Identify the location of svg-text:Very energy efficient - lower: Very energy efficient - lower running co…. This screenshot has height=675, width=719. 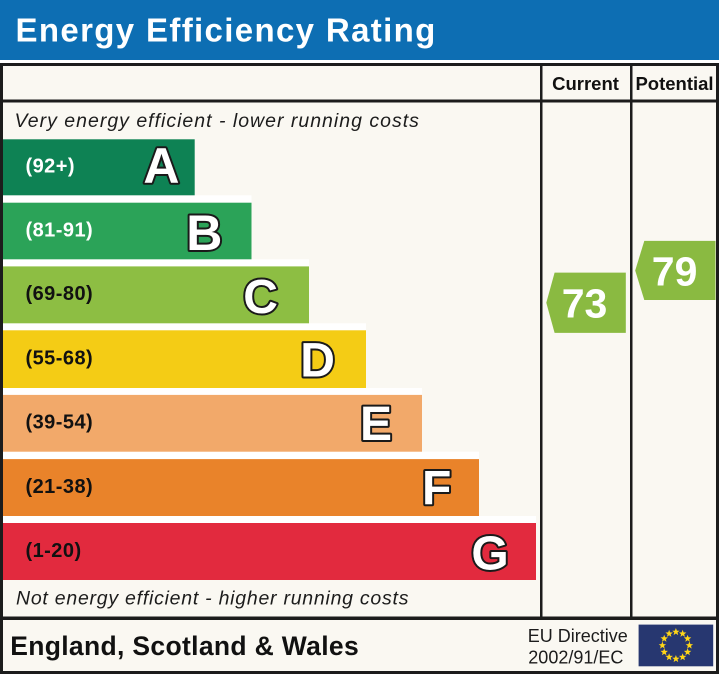
(217, 121).